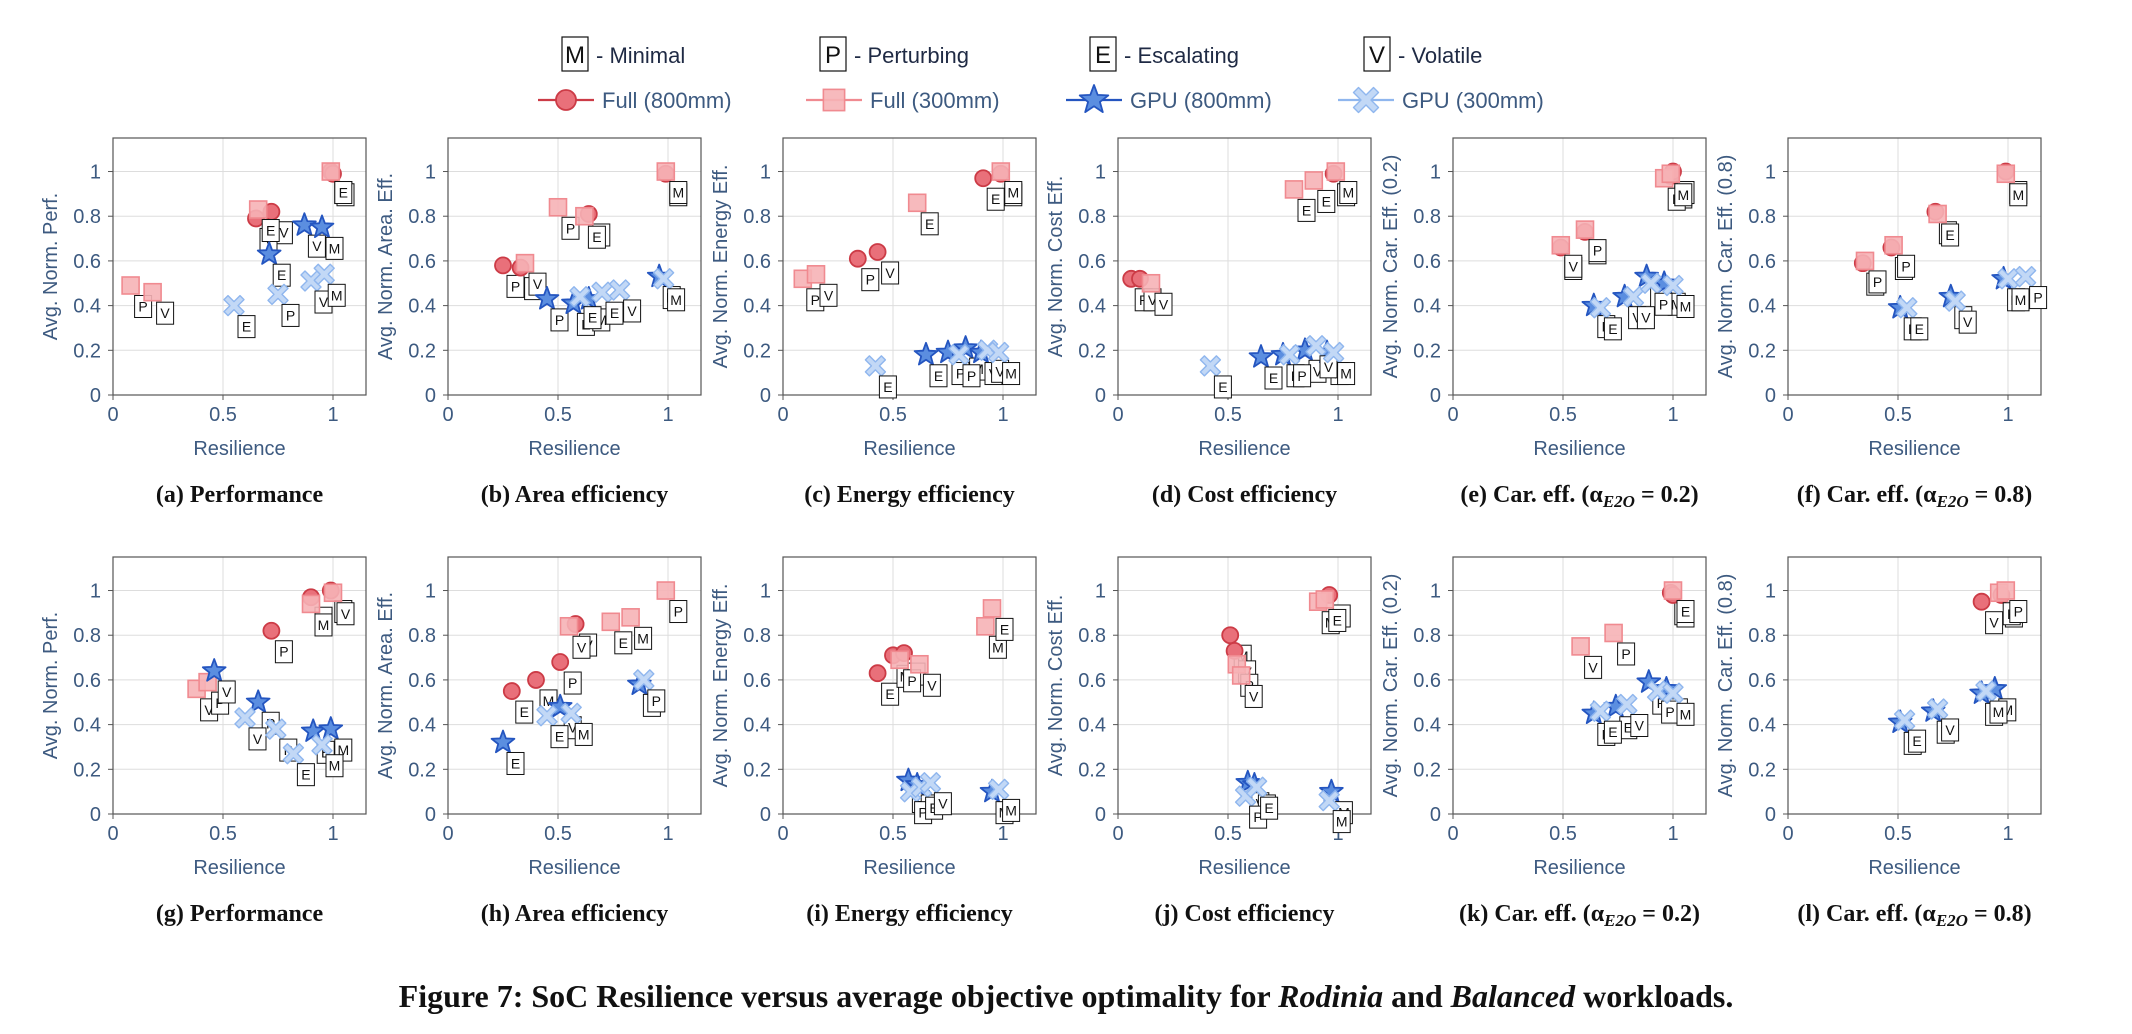 The image size is (2132, 1034). Describe the element at coordinates (1245, 914) in the screenshot. I see `panel-caption-text: (j) Cost efficiency` at that location.